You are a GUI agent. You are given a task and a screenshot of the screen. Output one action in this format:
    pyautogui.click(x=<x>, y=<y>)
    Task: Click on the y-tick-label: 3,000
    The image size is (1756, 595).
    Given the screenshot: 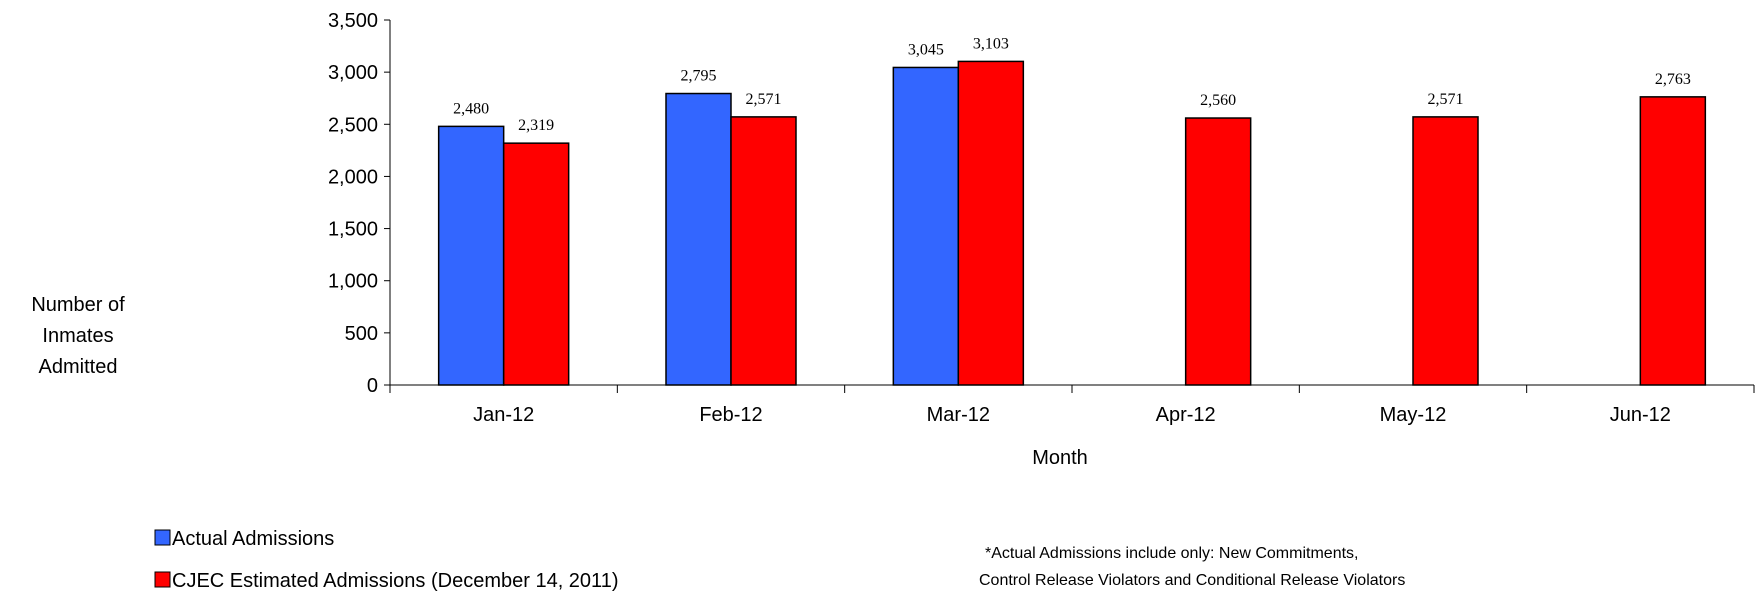 What is the action you would take?
    pyautogui.click(x=353, y=73)
    